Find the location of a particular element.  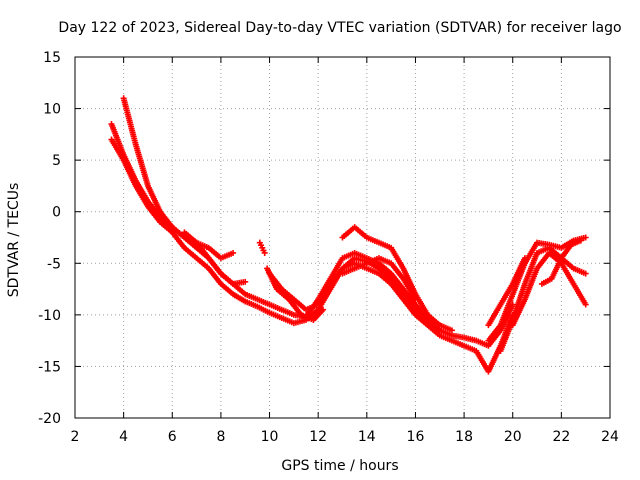

x-tick-label: 18 is located at coordinates (464, 437).